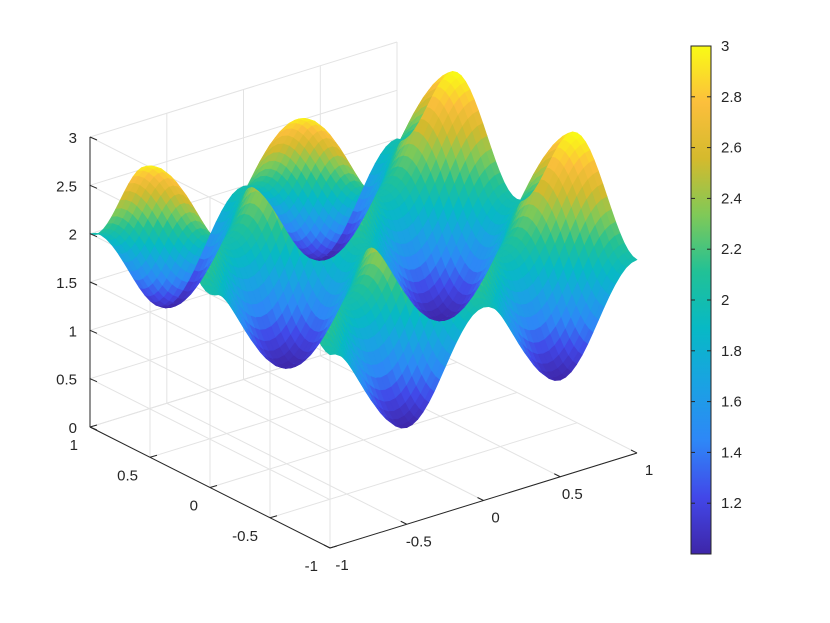 Image resolution: width=830 pixels, height=623 pixels. I want to click on xy-axis-line, so click(363, 487).